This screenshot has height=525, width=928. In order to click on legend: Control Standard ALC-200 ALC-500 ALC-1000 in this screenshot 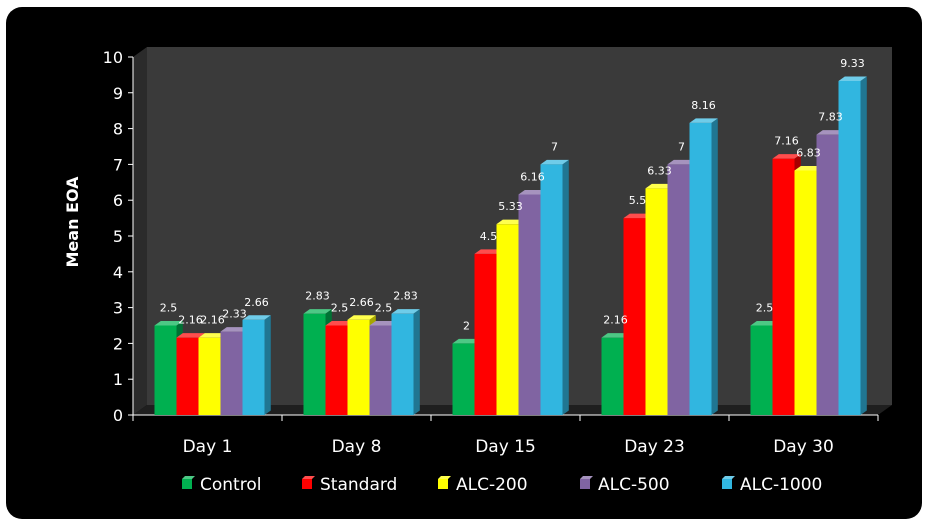, I will do `click(502, 485)`.